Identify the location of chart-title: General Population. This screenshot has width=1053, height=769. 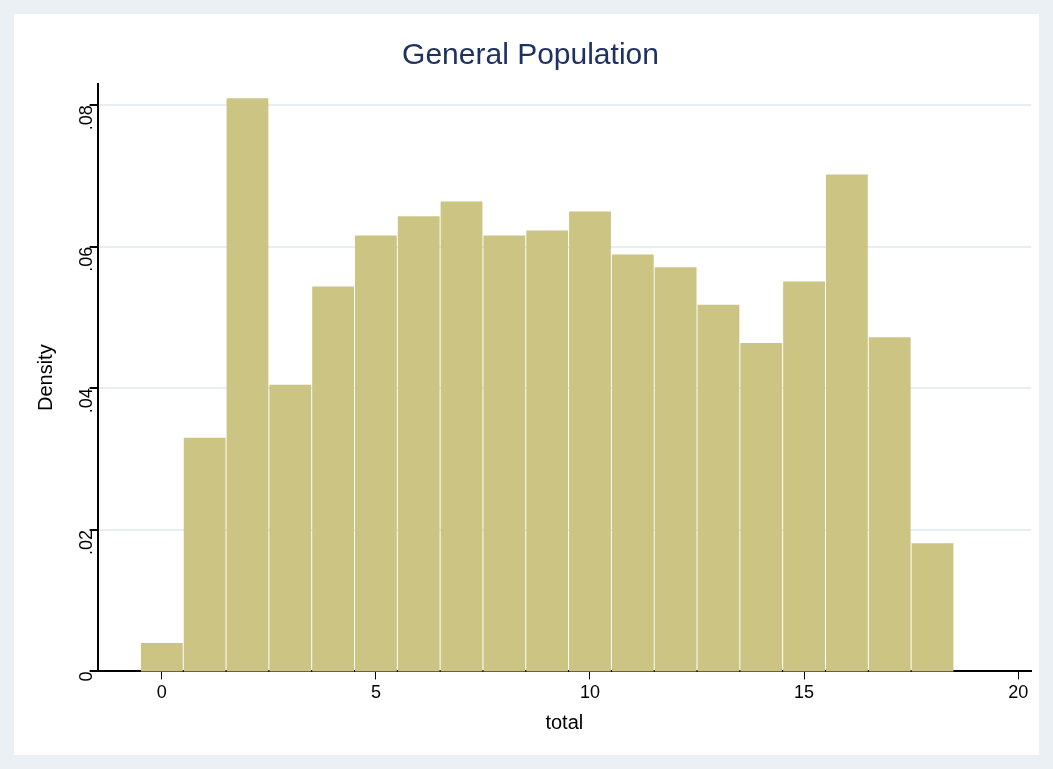
(530, 54).